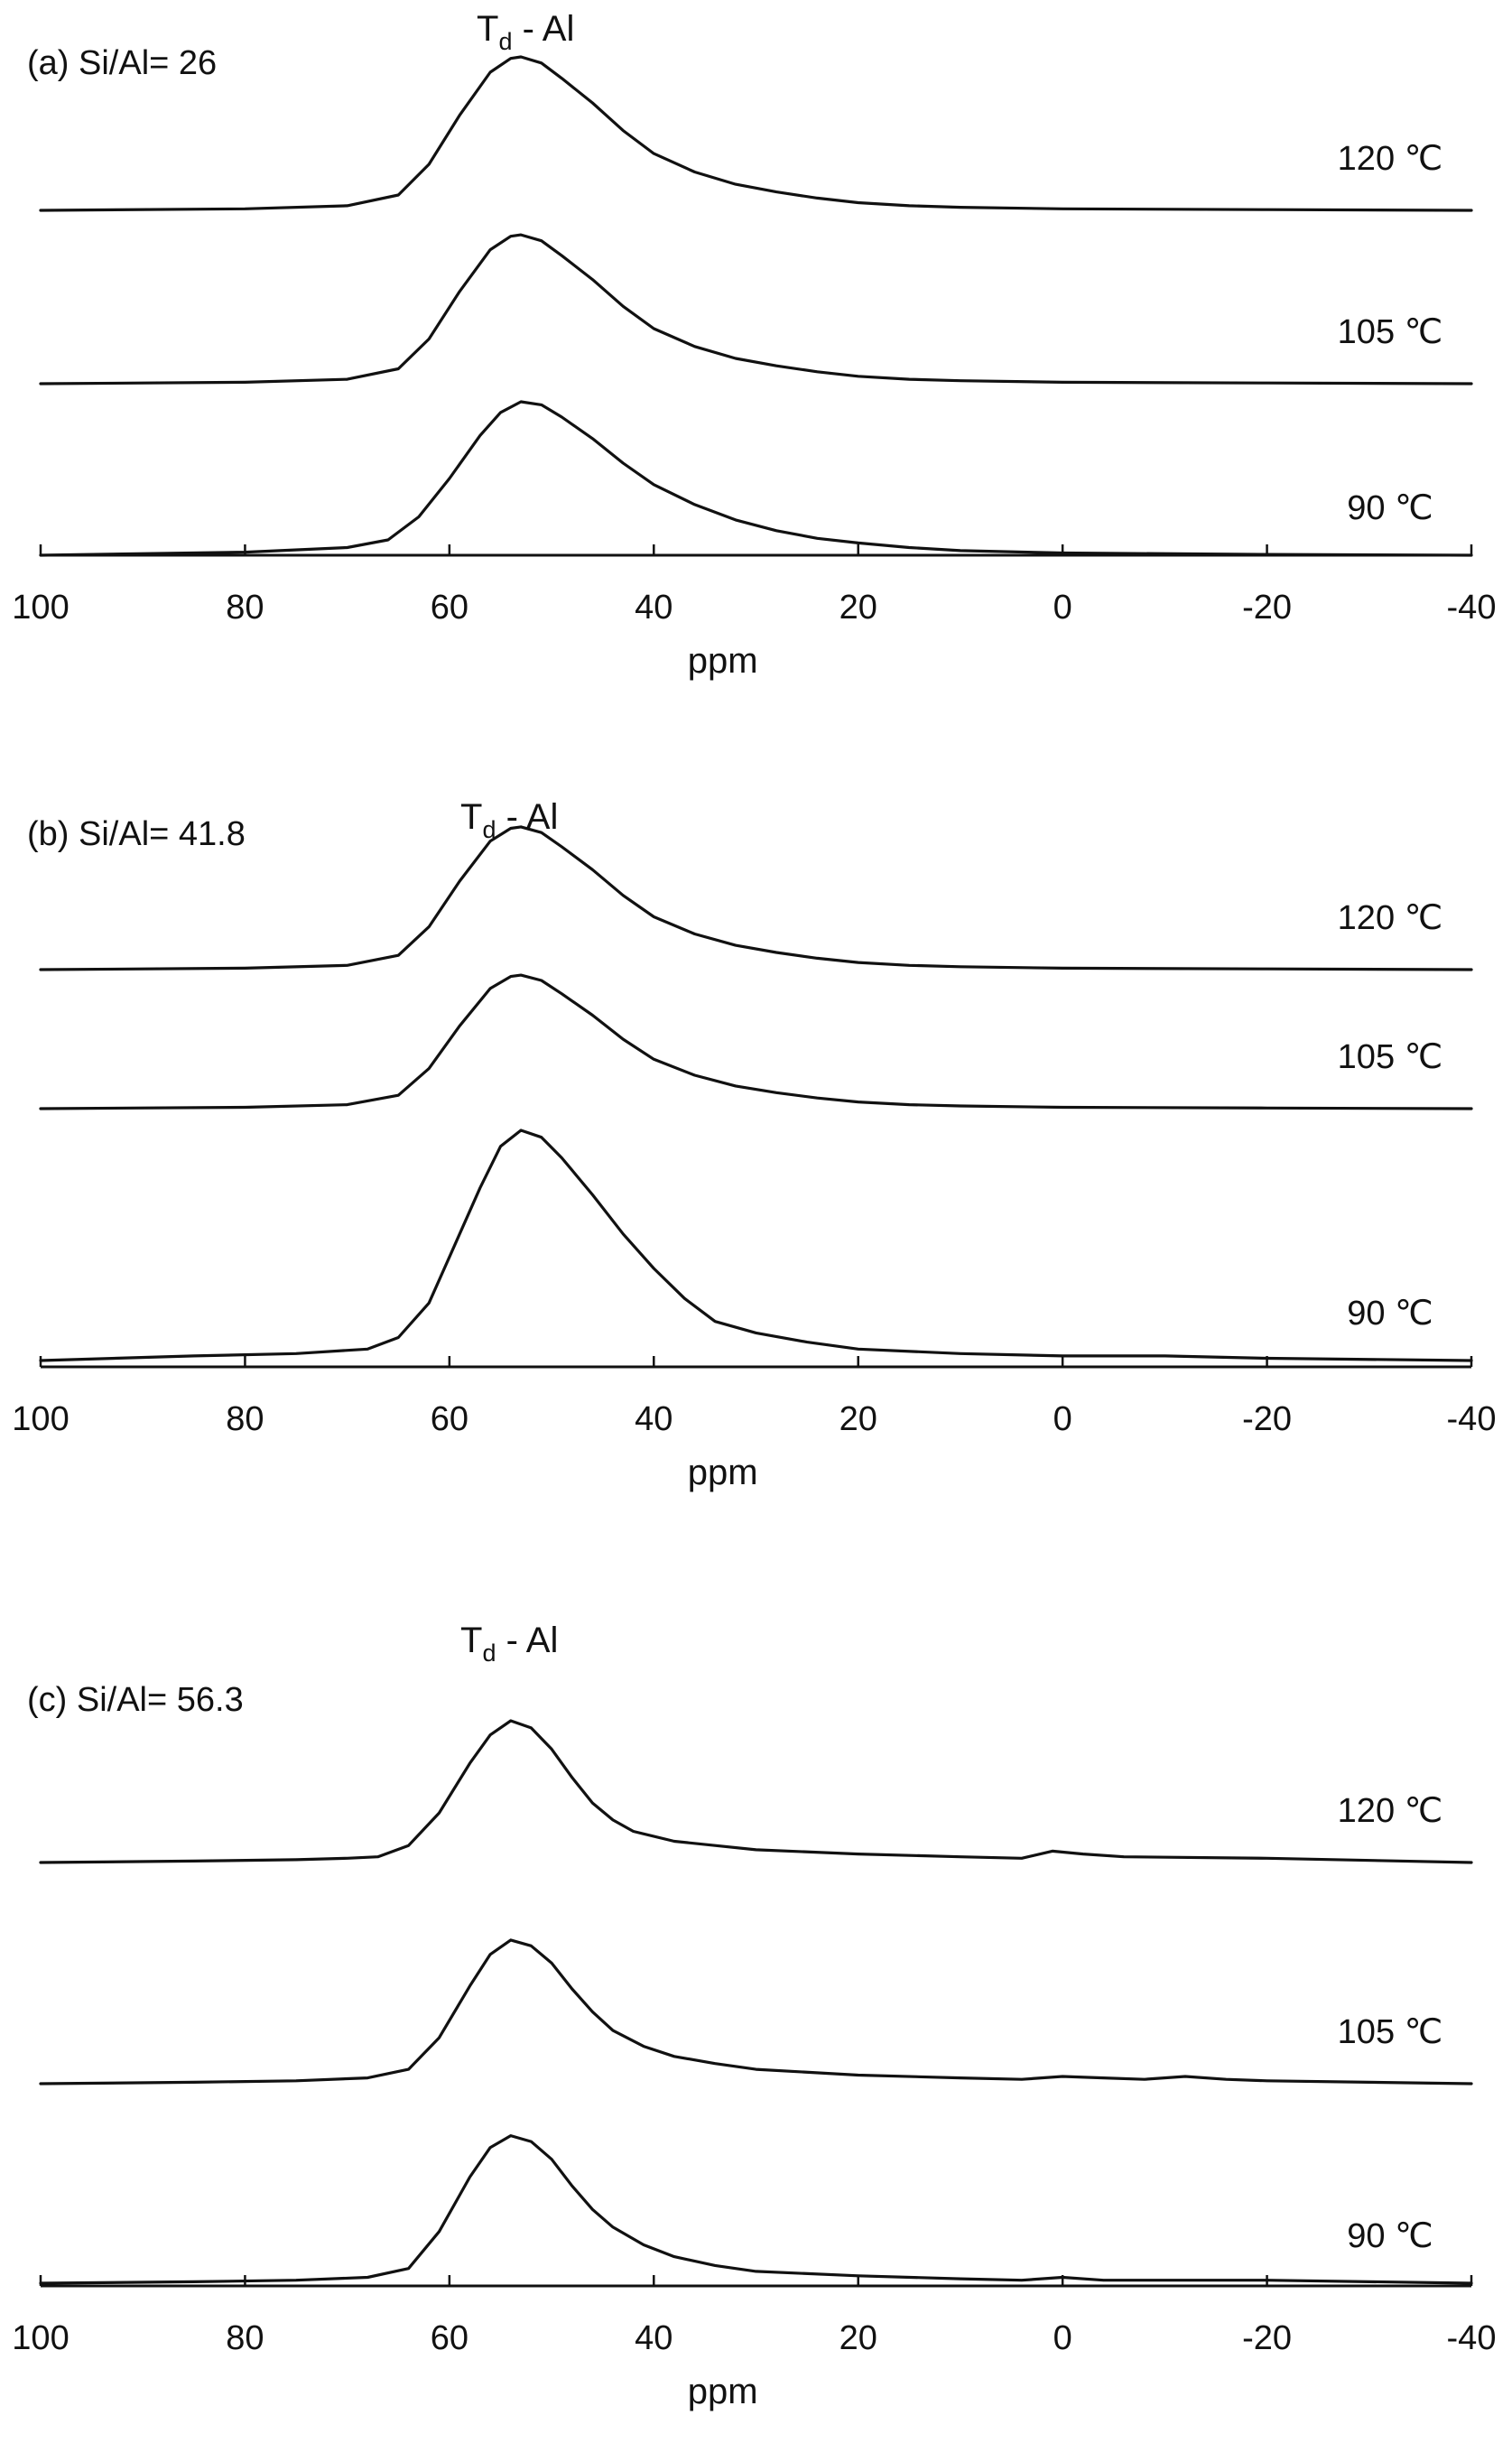 This screenshot has height=2443, width=1512. I want to click on panel-label: (c) Si/Al= 56.3, so click(135, 1700).